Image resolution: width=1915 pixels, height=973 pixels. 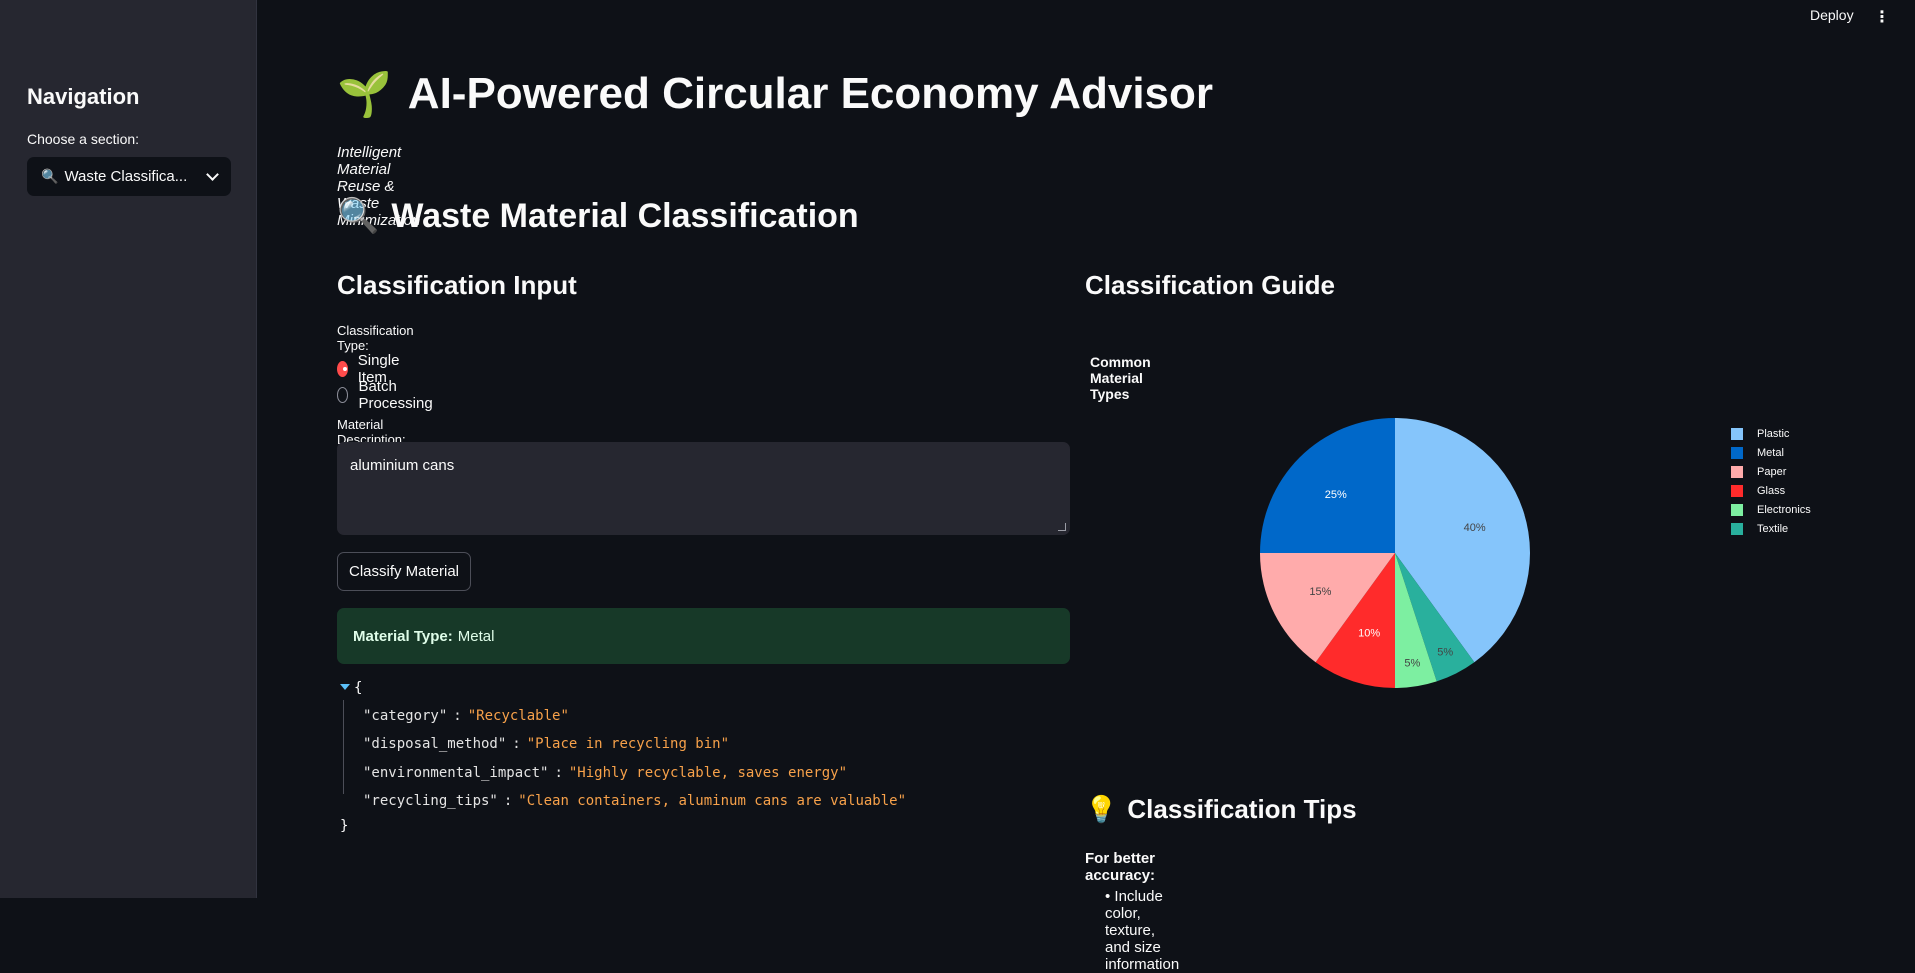 What do you see at coordinates (358, 688) in the screenshot?
I see `json-open-brace: {` at bounding box center [358, 688].